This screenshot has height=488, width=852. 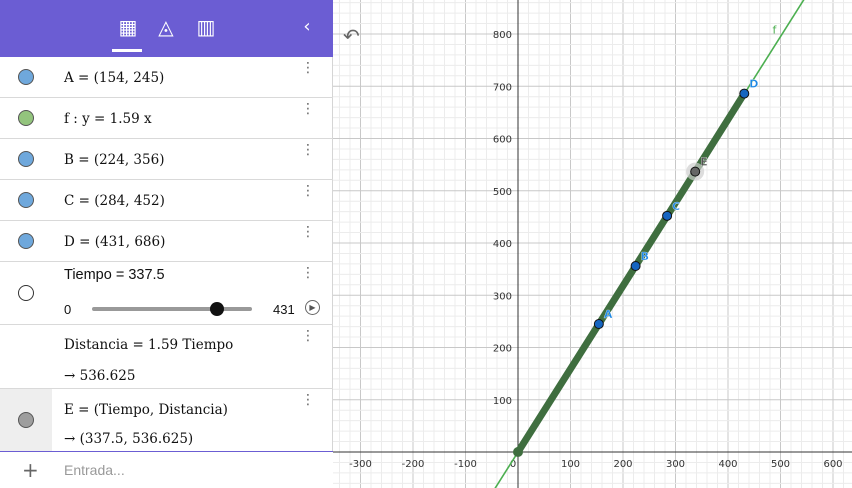 I want to click on x-tick-label: 200, so click(x=622, y=464).